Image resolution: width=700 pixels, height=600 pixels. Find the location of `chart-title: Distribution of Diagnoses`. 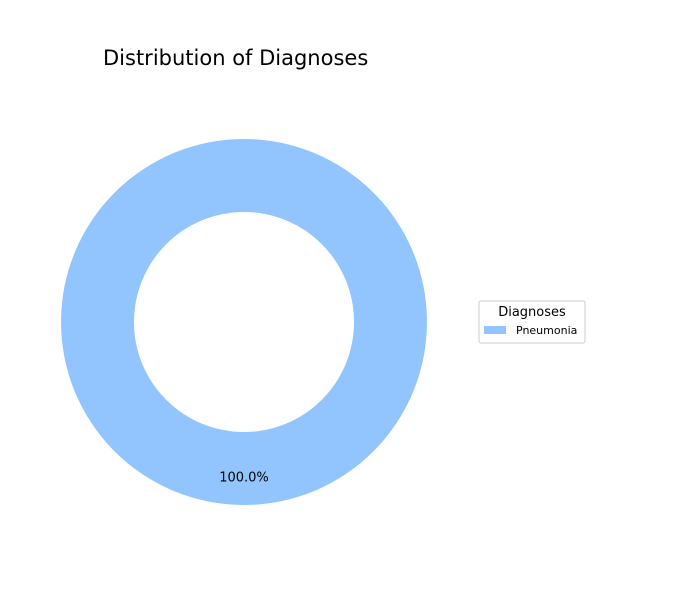

chart-title: Distribution of Diagnoses is located at coordinates (235, 58).